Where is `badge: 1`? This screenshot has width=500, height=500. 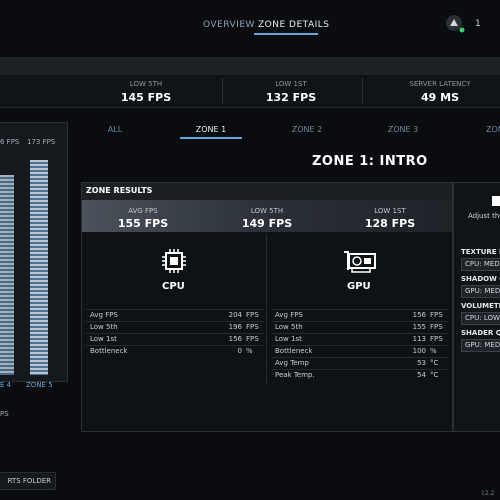 badge: 1 is located at coordinates (478, 24).